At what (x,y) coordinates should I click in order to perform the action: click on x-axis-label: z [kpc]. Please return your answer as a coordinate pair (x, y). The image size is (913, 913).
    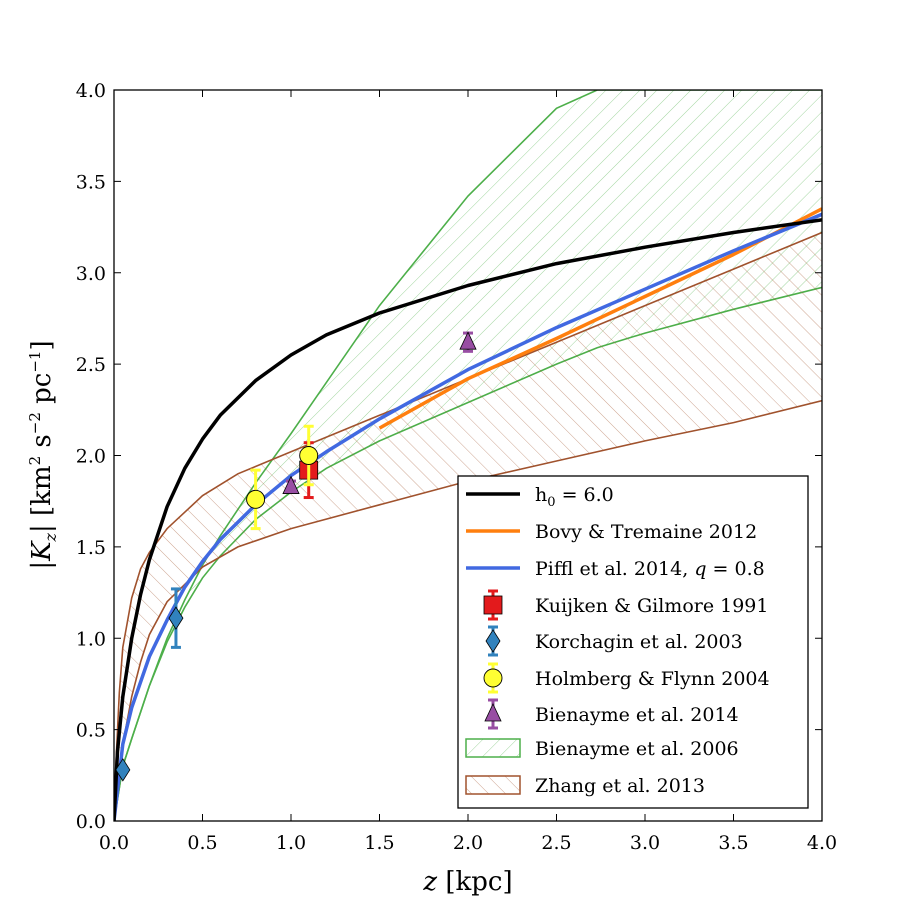
    Looking at the image, I should click on (467, 882).